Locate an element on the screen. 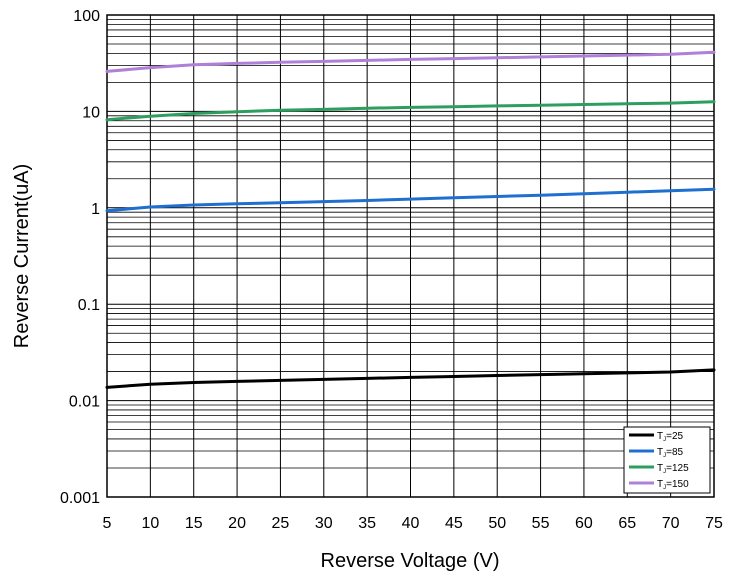  legend-label-tj-85: TJ=85 is located at coordinates (670, 453).